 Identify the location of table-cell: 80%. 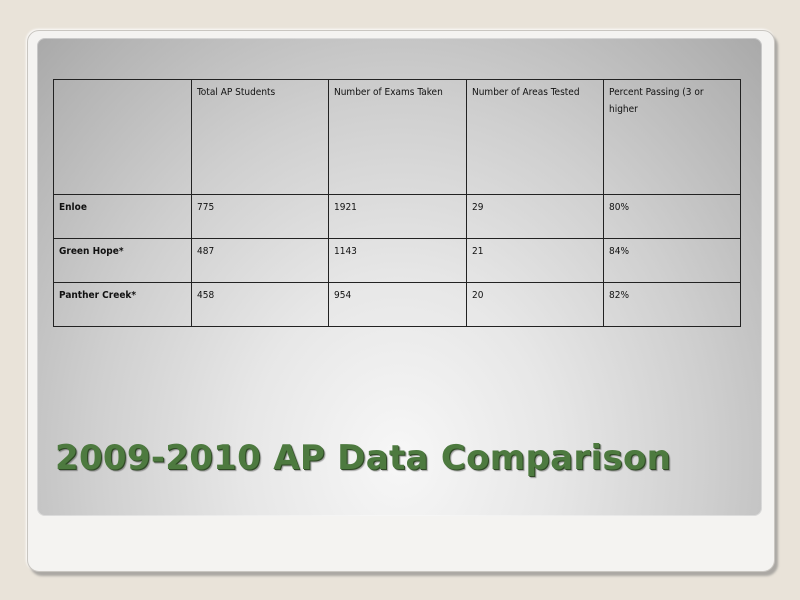
(672, 216).